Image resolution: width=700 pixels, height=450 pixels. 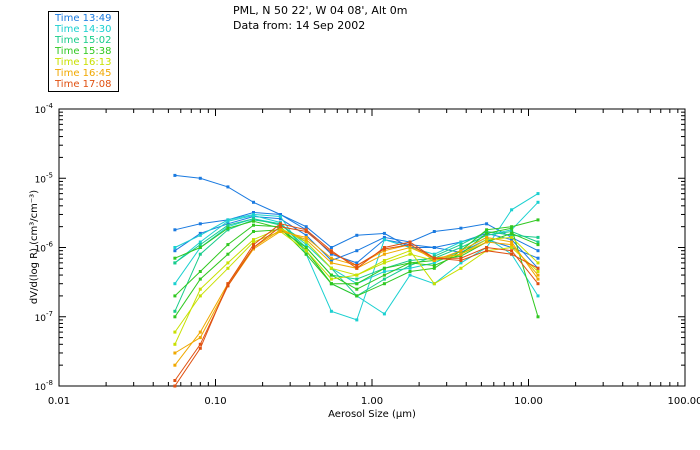 I want to click on y-tick-label: 10⁻⁷, so click(x=44, y=317).